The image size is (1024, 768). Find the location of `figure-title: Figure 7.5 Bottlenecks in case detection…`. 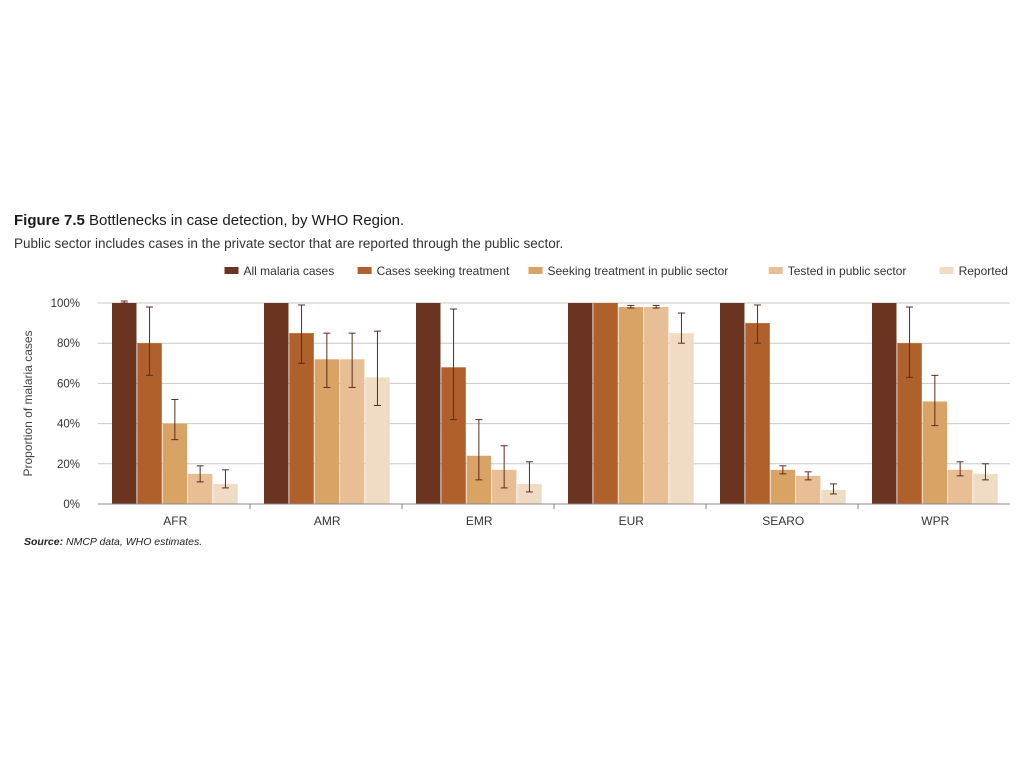

figure-title: Figure 7.5 Bottlenecks in case detection… is located at coordinates (209, 220).